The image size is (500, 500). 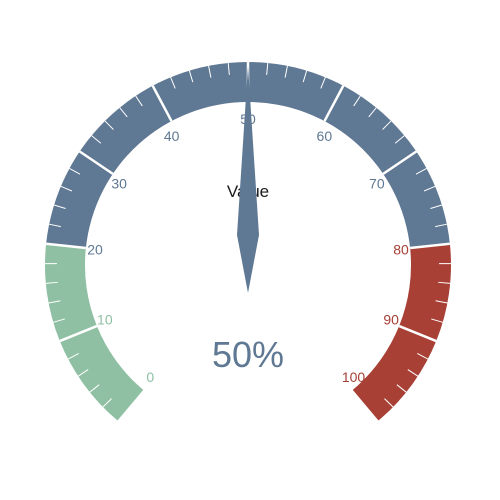 I want to click on gauge-tick-label: 100, so click(x=354, y=377).